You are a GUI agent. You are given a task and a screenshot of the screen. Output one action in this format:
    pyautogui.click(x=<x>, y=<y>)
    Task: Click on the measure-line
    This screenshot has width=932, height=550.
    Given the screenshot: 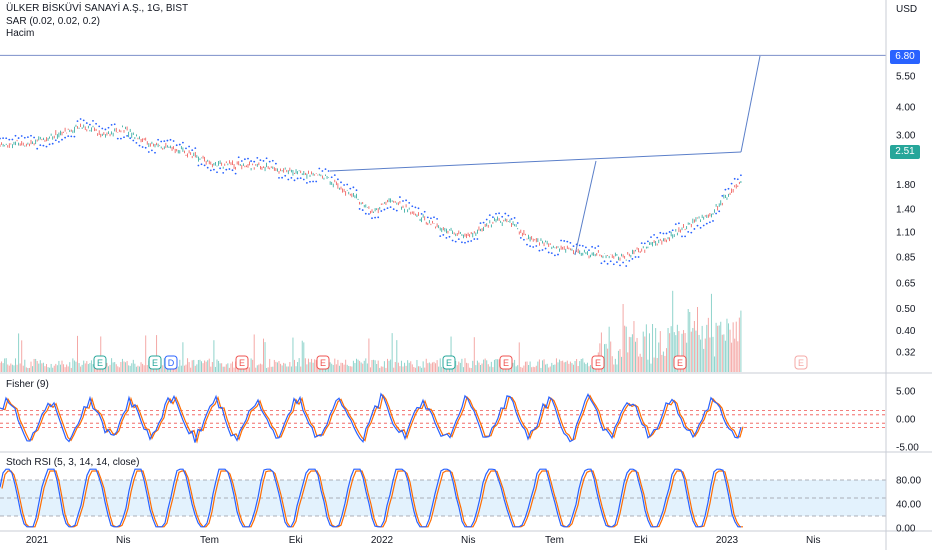 What is the action you would take?
    pyautogui.click(x=585, y=208)
    